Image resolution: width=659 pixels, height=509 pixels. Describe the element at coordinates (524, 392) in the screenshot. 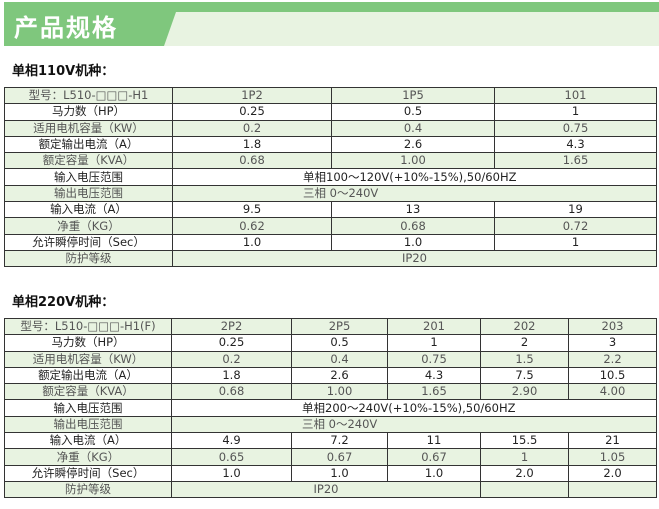

I see `table-cell: 2.90` at that location.